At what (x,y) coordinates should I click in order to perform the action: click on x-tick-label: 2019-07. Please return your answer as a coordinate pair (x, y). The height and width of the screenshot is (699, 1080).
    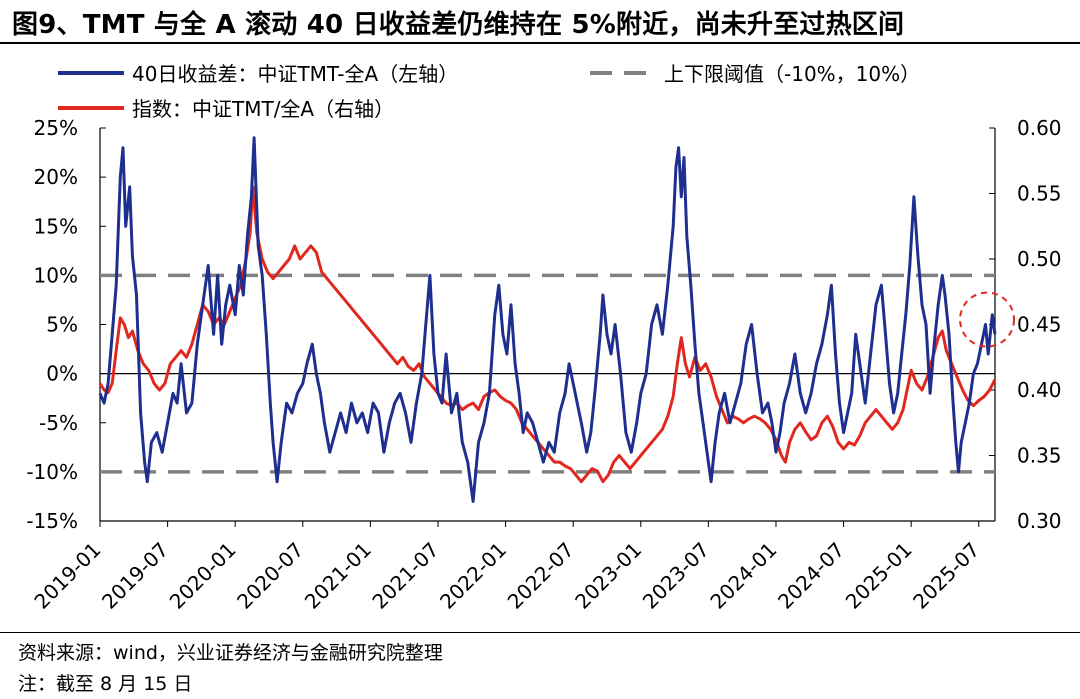
    Looking at the image, I should click on (135, 576).